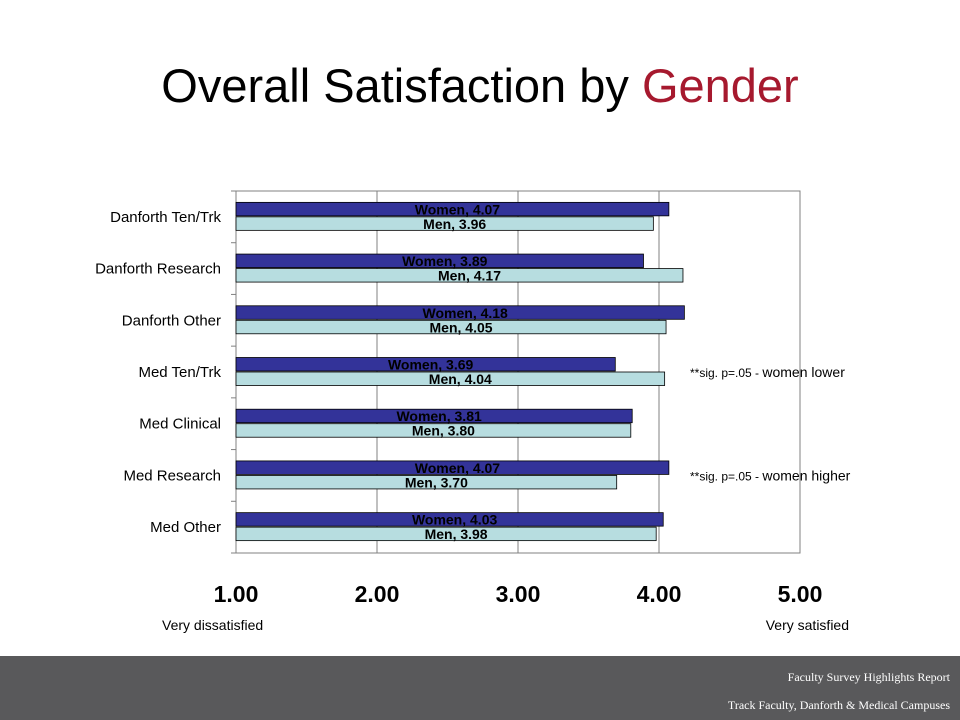  I want to click on x-tick-label: 3.00, so click(518, 594).